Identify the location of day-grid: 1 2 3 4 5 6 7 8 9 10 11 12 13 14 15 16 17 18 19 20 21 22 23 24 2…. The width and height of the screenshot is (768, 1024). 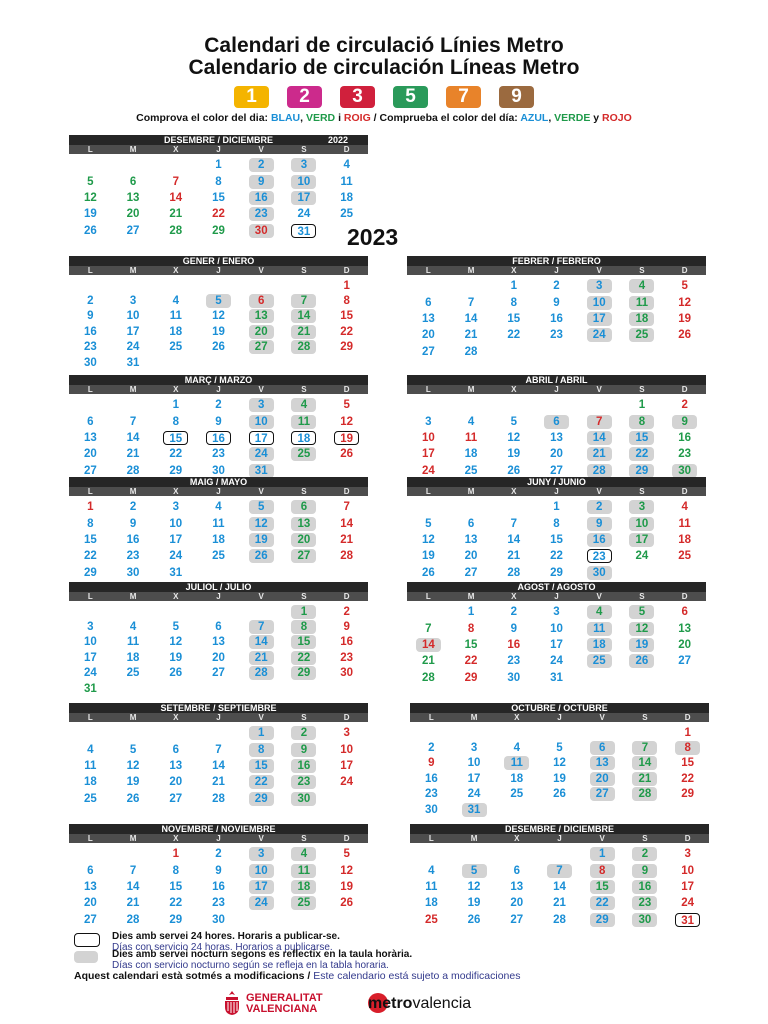
(556, 319).